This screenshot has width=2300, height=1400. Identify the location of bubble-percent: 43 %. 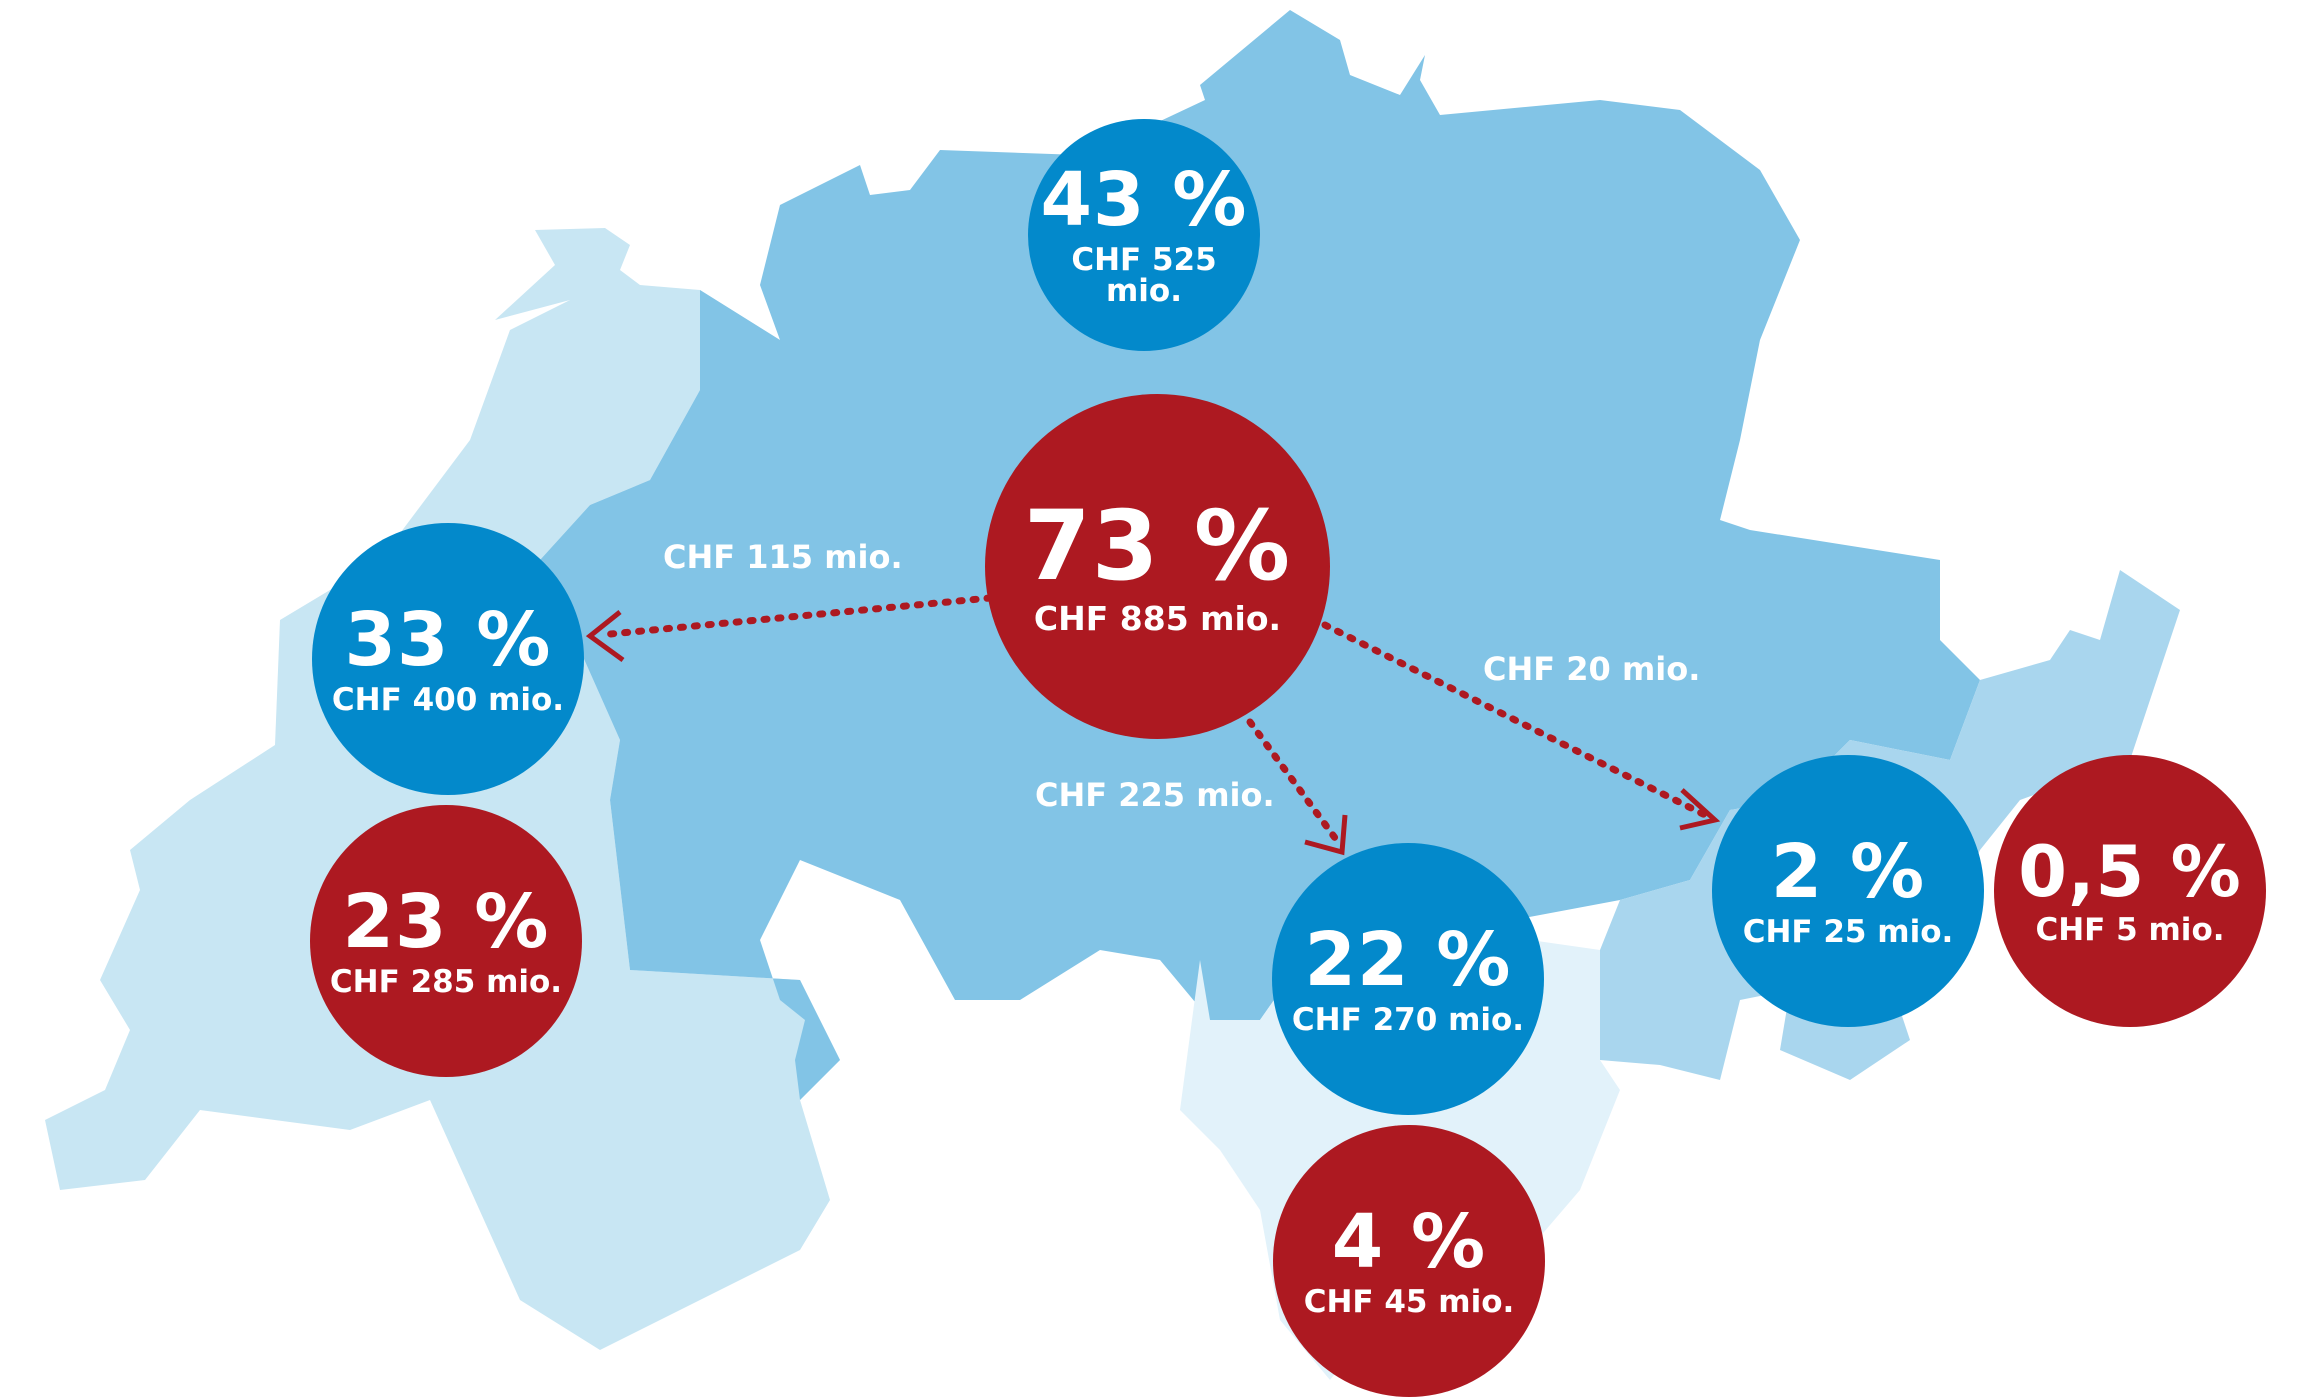
(1144, 200).